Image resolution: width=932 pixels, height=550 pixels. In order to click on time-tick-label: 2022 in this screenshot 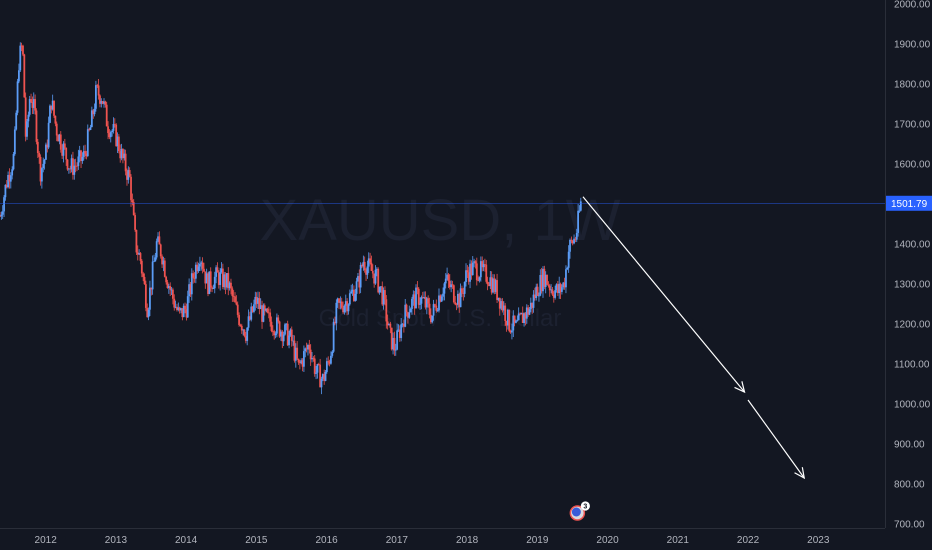, I will do `click(748, 540)`.